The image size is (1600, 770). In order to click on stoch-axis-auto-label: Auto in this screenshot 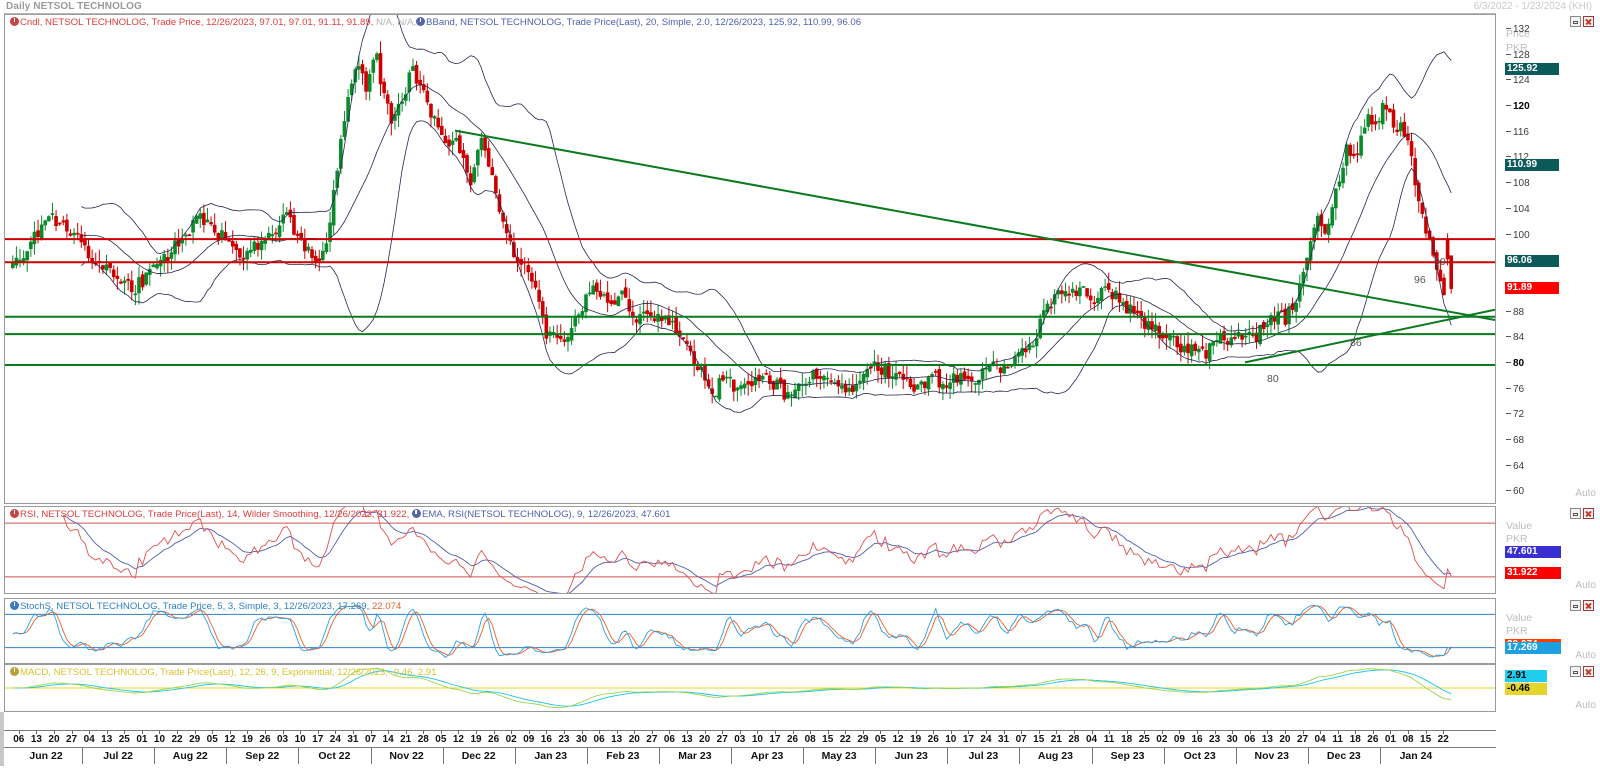, I will do `click(1585, 655)`.